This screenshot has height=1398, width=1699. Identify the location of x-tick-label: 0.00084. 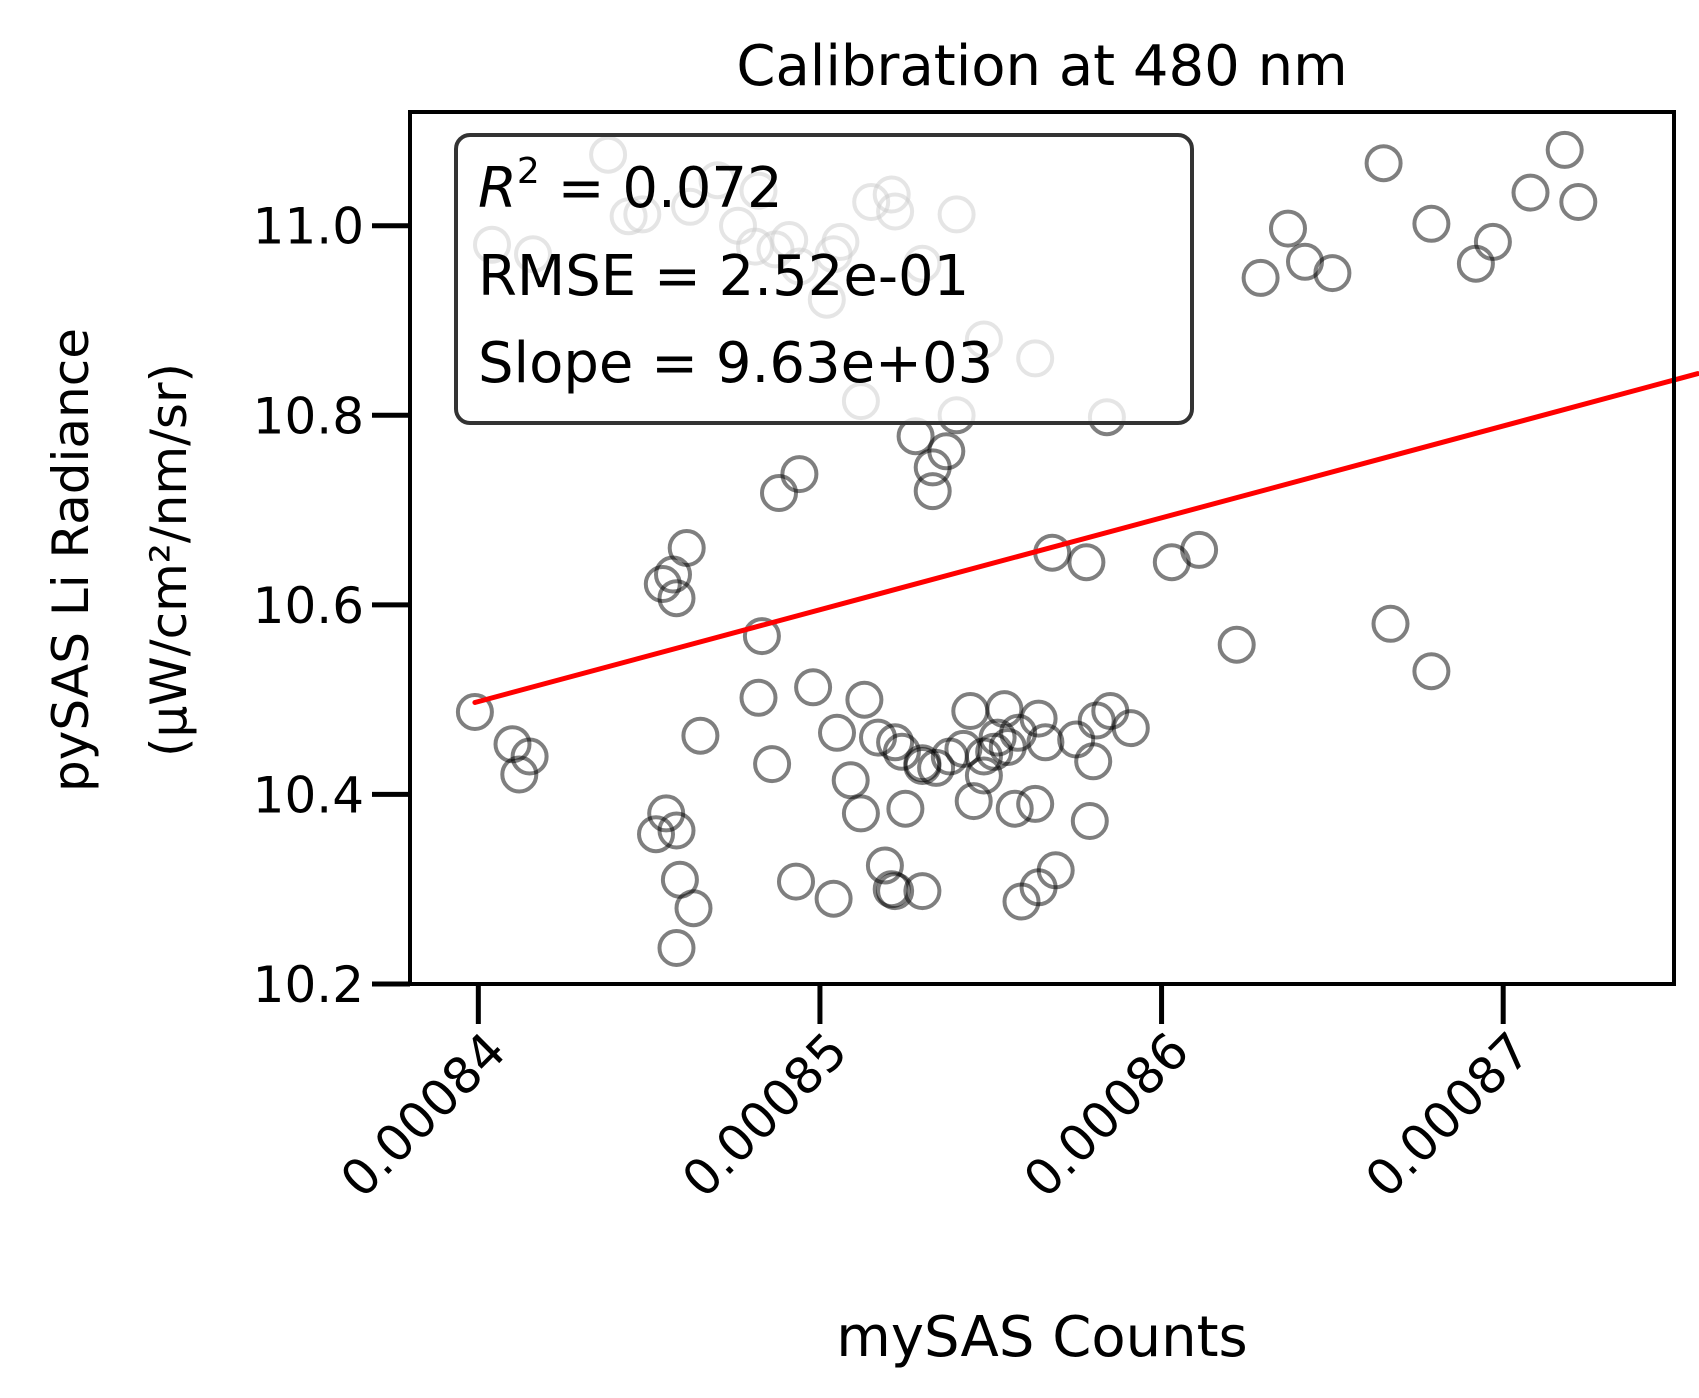
(423, 1114).